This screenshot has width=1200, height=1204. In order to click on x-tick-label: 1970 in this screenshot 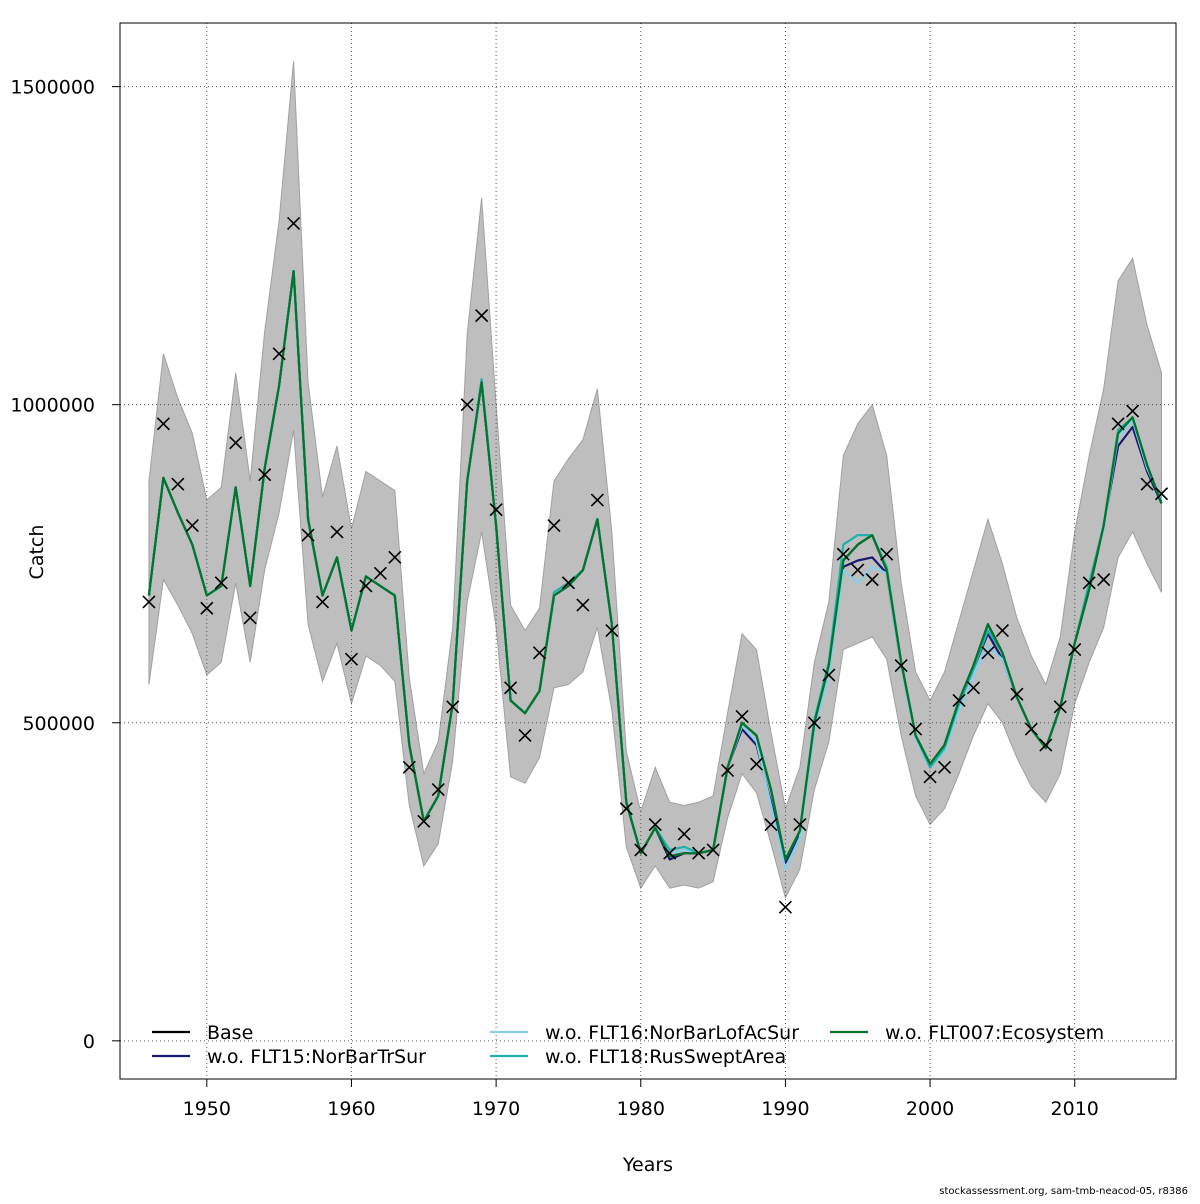, I will do `click(496, 1109)`.